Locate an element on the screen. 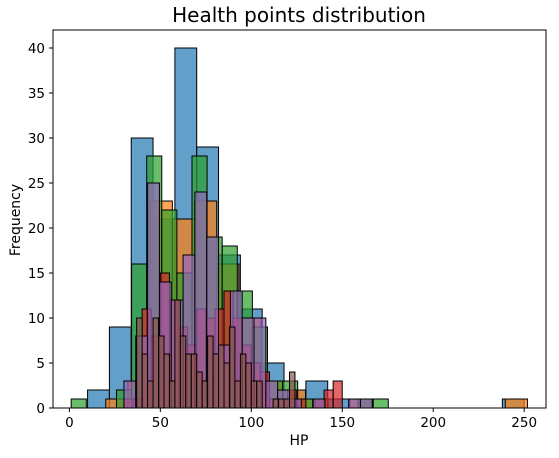  chart-title: Health points distribution is located at coordinates (299, 15).